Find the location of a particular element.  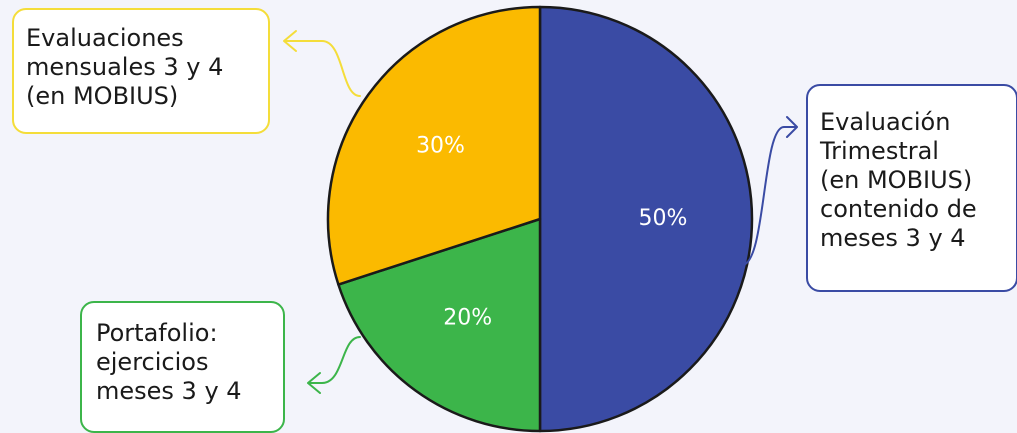

pie-slice-evaluaciones-mensuales is located at coordinates (434, 145).